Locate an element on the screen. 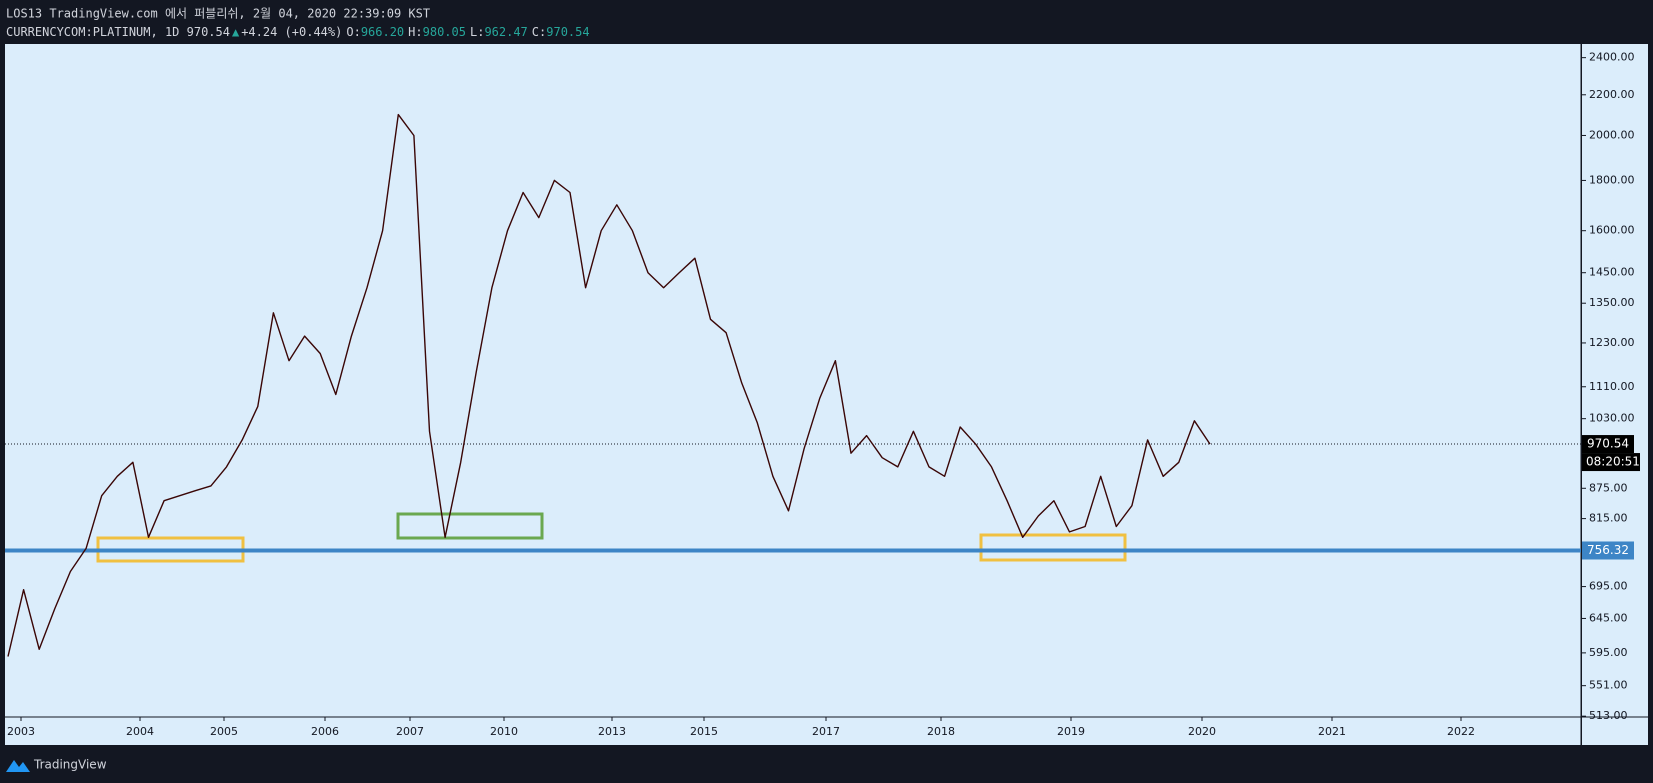  x-tick-label: 2015 is located at coordinates (704, 731).